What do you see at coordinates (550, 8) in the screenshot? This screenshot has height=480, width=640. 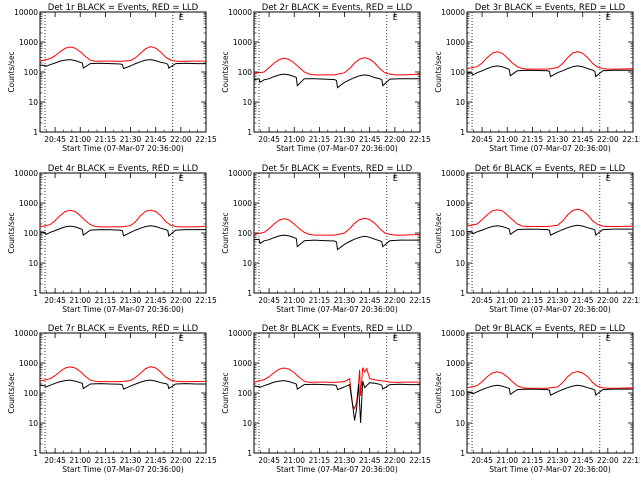 I see `panel-title: Det 3r BLACK = Events, RED = LLD` at bounding box center [550, 8].